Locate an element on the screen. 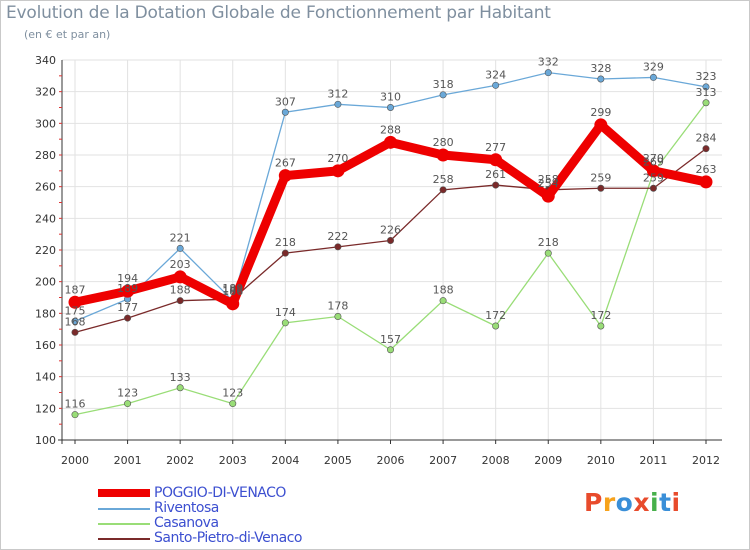 Image resolution: width=750 pixels, height=550 pixels. data-label-santo-pietro-di-venaco-2007: 258 is located at coordinates (443, 179).